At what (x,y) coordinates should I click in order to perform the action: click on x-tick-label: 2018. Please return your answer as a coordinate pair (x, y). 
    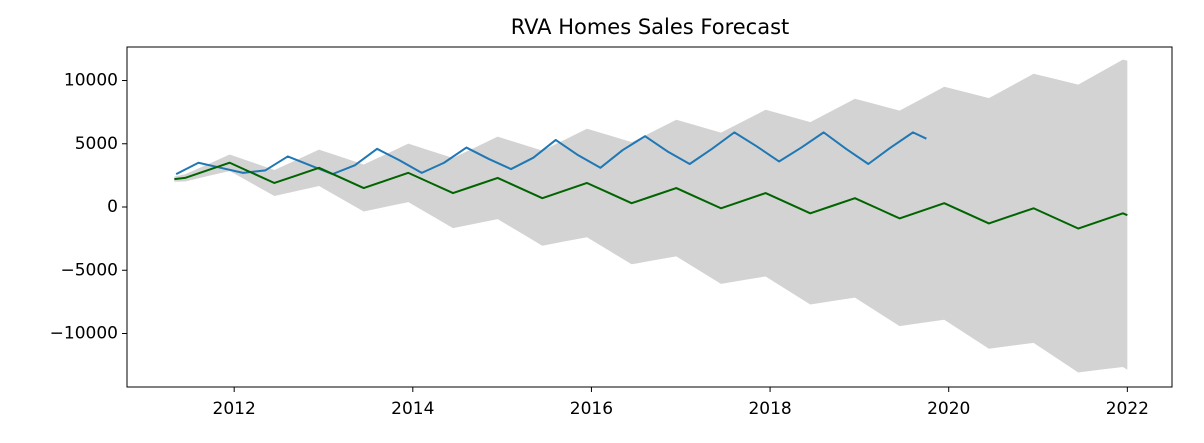
    Looking at the image, I should click on (769, 409).